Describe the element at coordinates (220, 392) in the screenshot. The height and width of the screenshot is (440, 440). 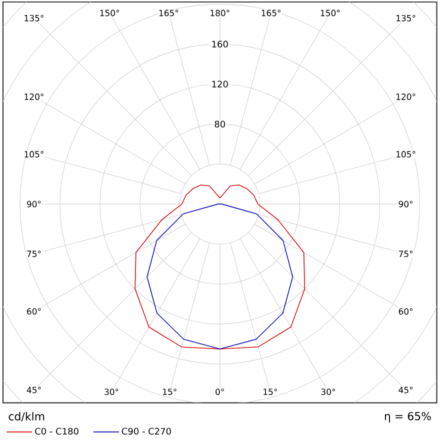
I see `spoke-label: 0°` at that location.